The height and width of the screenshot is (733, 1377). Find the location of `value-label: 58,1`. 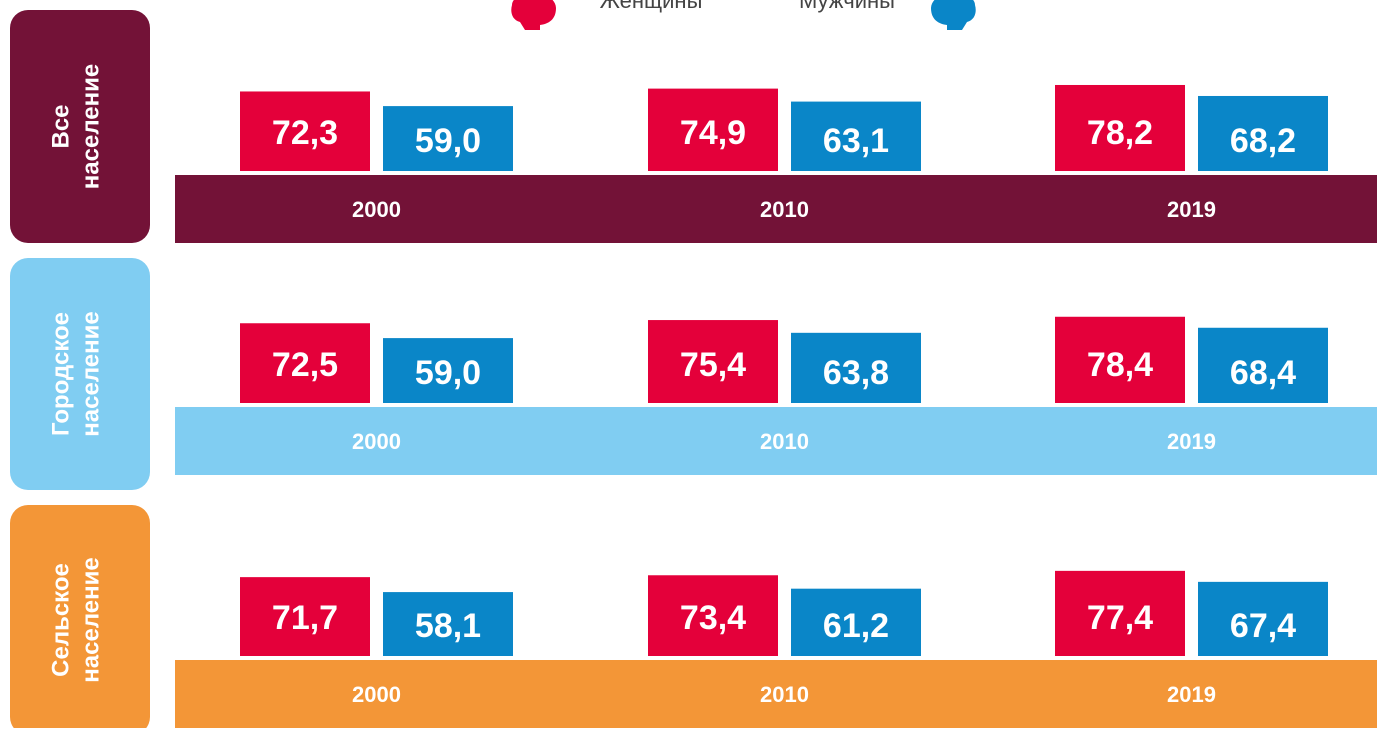

value-label: 58,1 is located at coordinates (448, 626).